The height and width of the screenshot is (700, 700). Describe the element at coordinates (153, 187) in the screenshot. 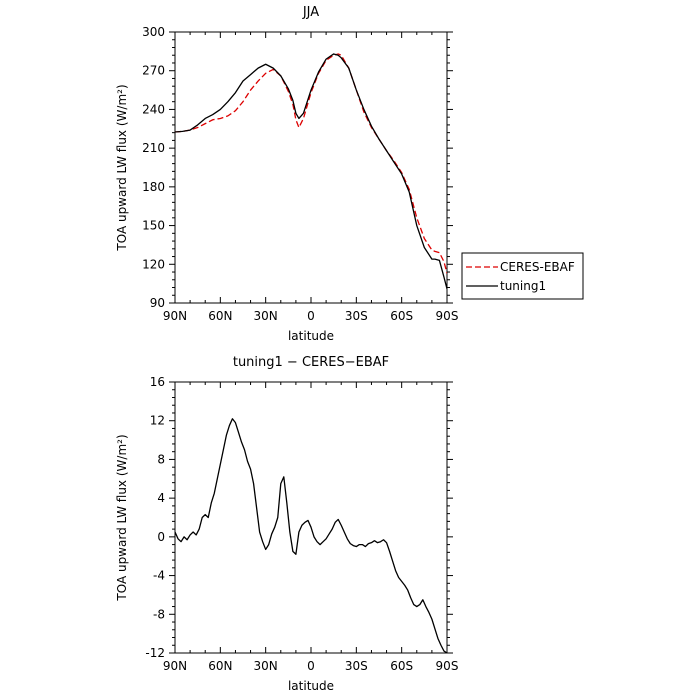

I see `y-tick-label: 180` at that location.